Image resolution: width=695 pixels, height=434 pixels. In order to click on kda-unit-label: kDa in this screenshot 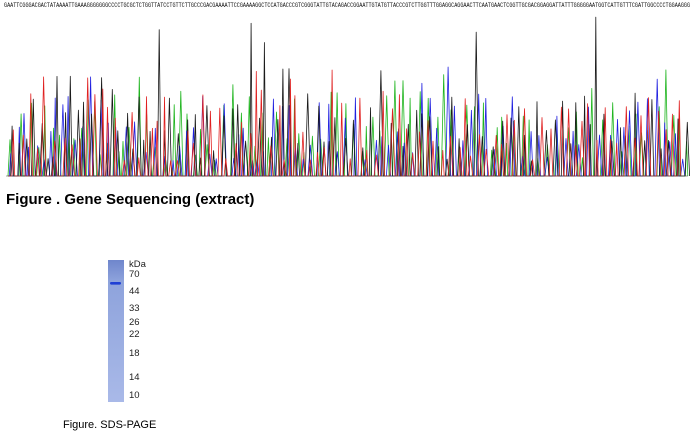, I will do `click(138, 264)`.